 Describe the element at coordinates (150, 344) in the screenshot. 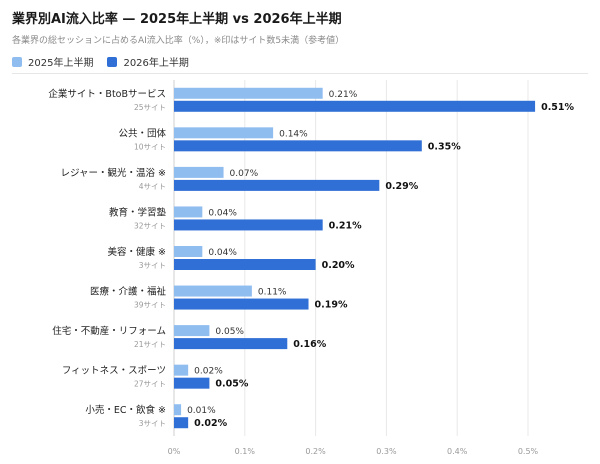

I see `site-count-label: 21サイト` at that location.